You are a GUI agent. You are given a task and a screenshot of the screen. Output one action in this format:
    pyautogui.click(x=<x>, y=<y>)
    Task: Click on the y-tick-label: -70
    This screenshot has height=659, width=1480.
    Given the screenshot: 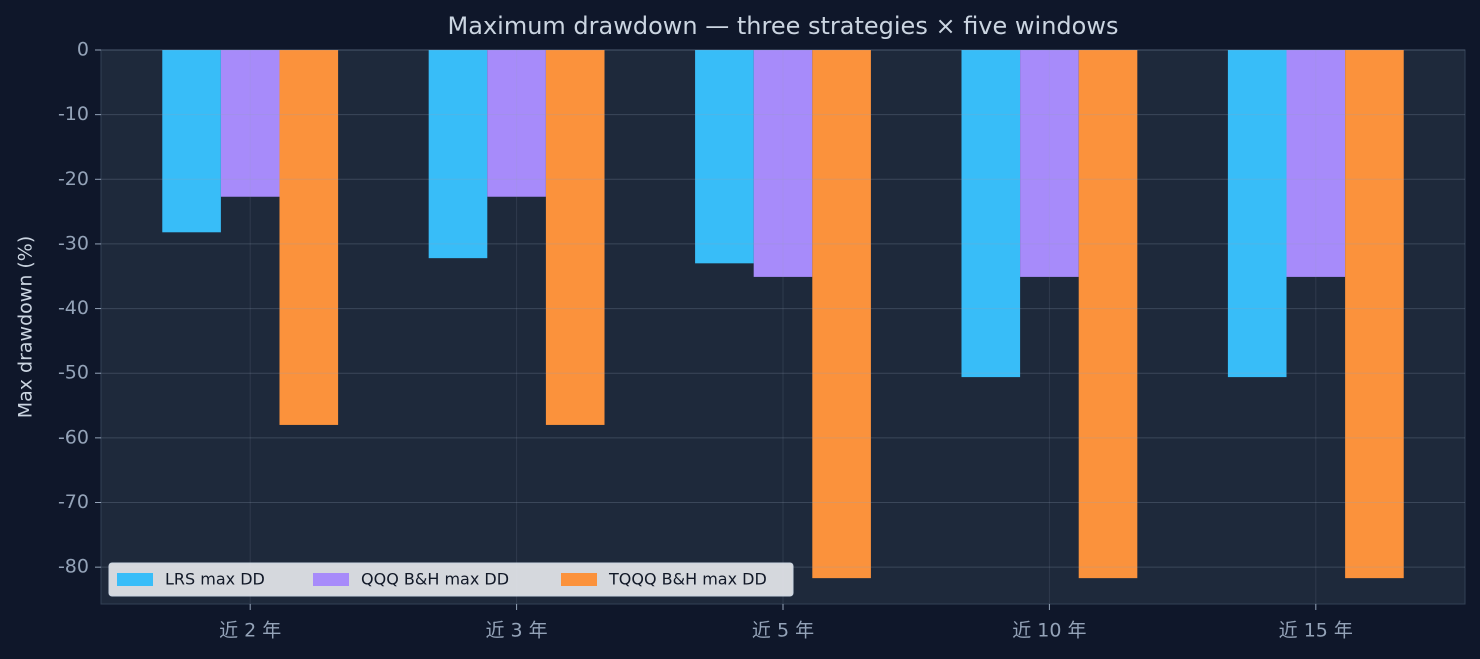 What is the action you would take?
    pyautogui.click(x=73, y=502)
    